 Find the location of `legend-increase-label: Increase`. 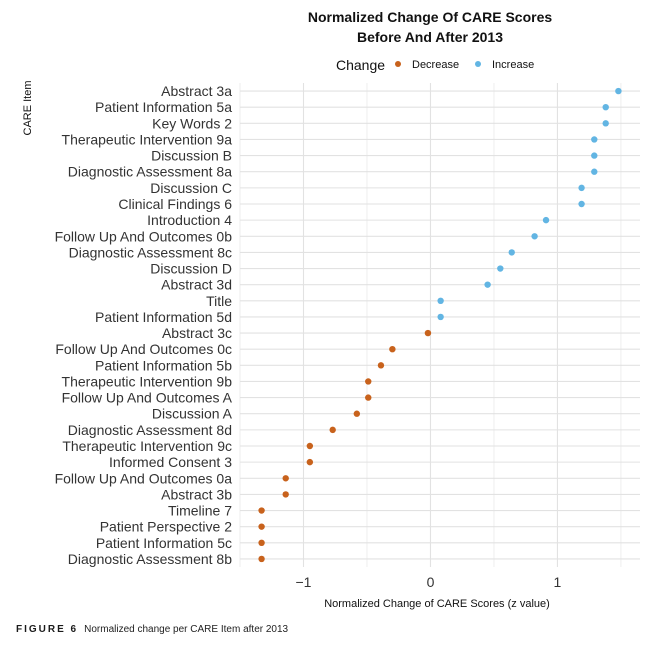

legend-increase-label: Increase is located at coordinates (513, 65).